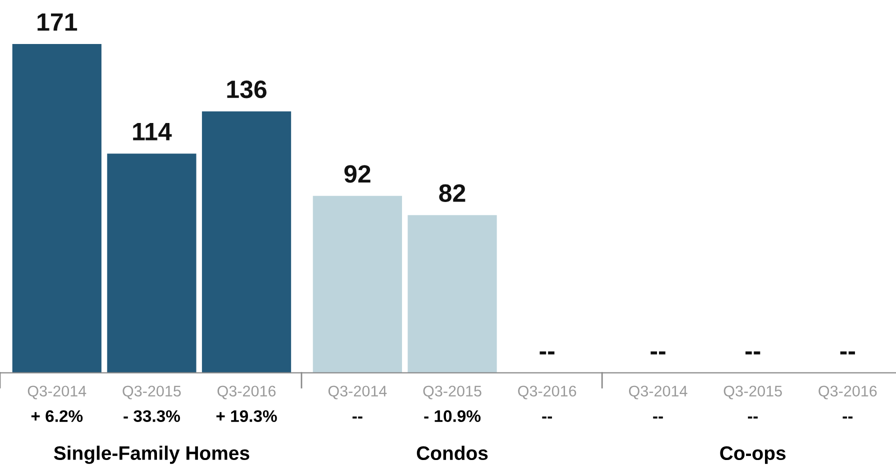 The image size is (896, 466). What do you see at coordinates (152, 416) in the screenshot?
I see `text: - 33.3%` at bounding box center [152, 416].